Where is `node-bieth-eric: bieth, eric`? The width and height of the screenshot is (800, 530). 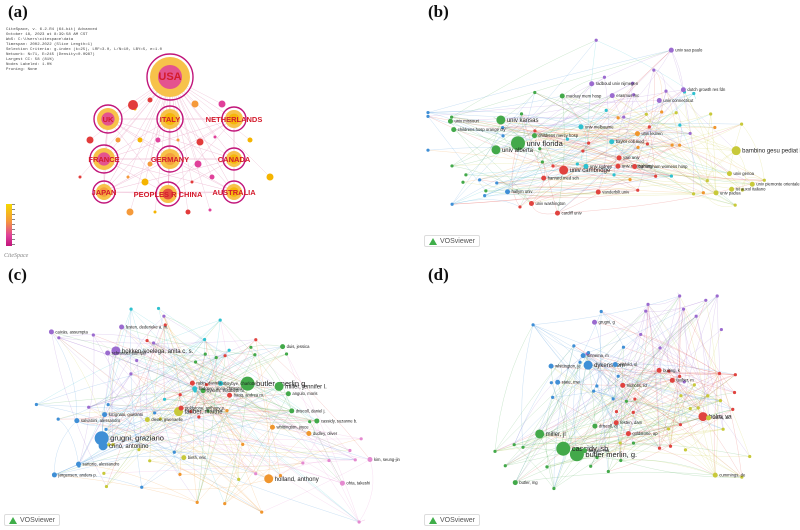 node-bieth-eric: bieth, eric is located at coordinates (193, 458).